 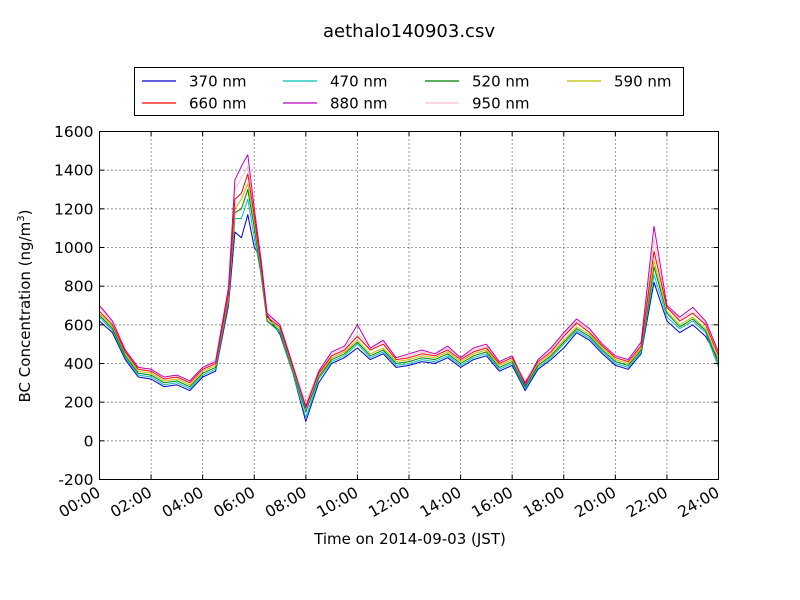 I want to click on x-tick-label: 24:00, so click(x=699, y=502).